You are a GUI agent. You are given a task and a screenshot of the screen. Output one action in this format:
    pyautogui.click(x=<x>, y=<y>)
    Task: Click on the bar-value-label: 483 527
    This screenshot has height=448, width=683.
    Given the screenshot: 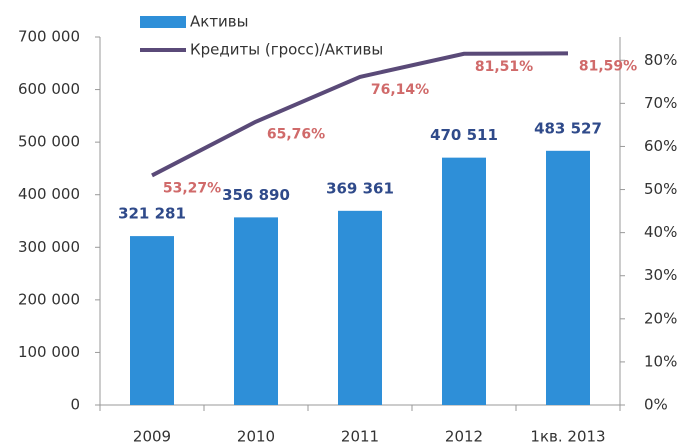 What is the action you would take?
    pyautogui.click(x=568, y=128)
    